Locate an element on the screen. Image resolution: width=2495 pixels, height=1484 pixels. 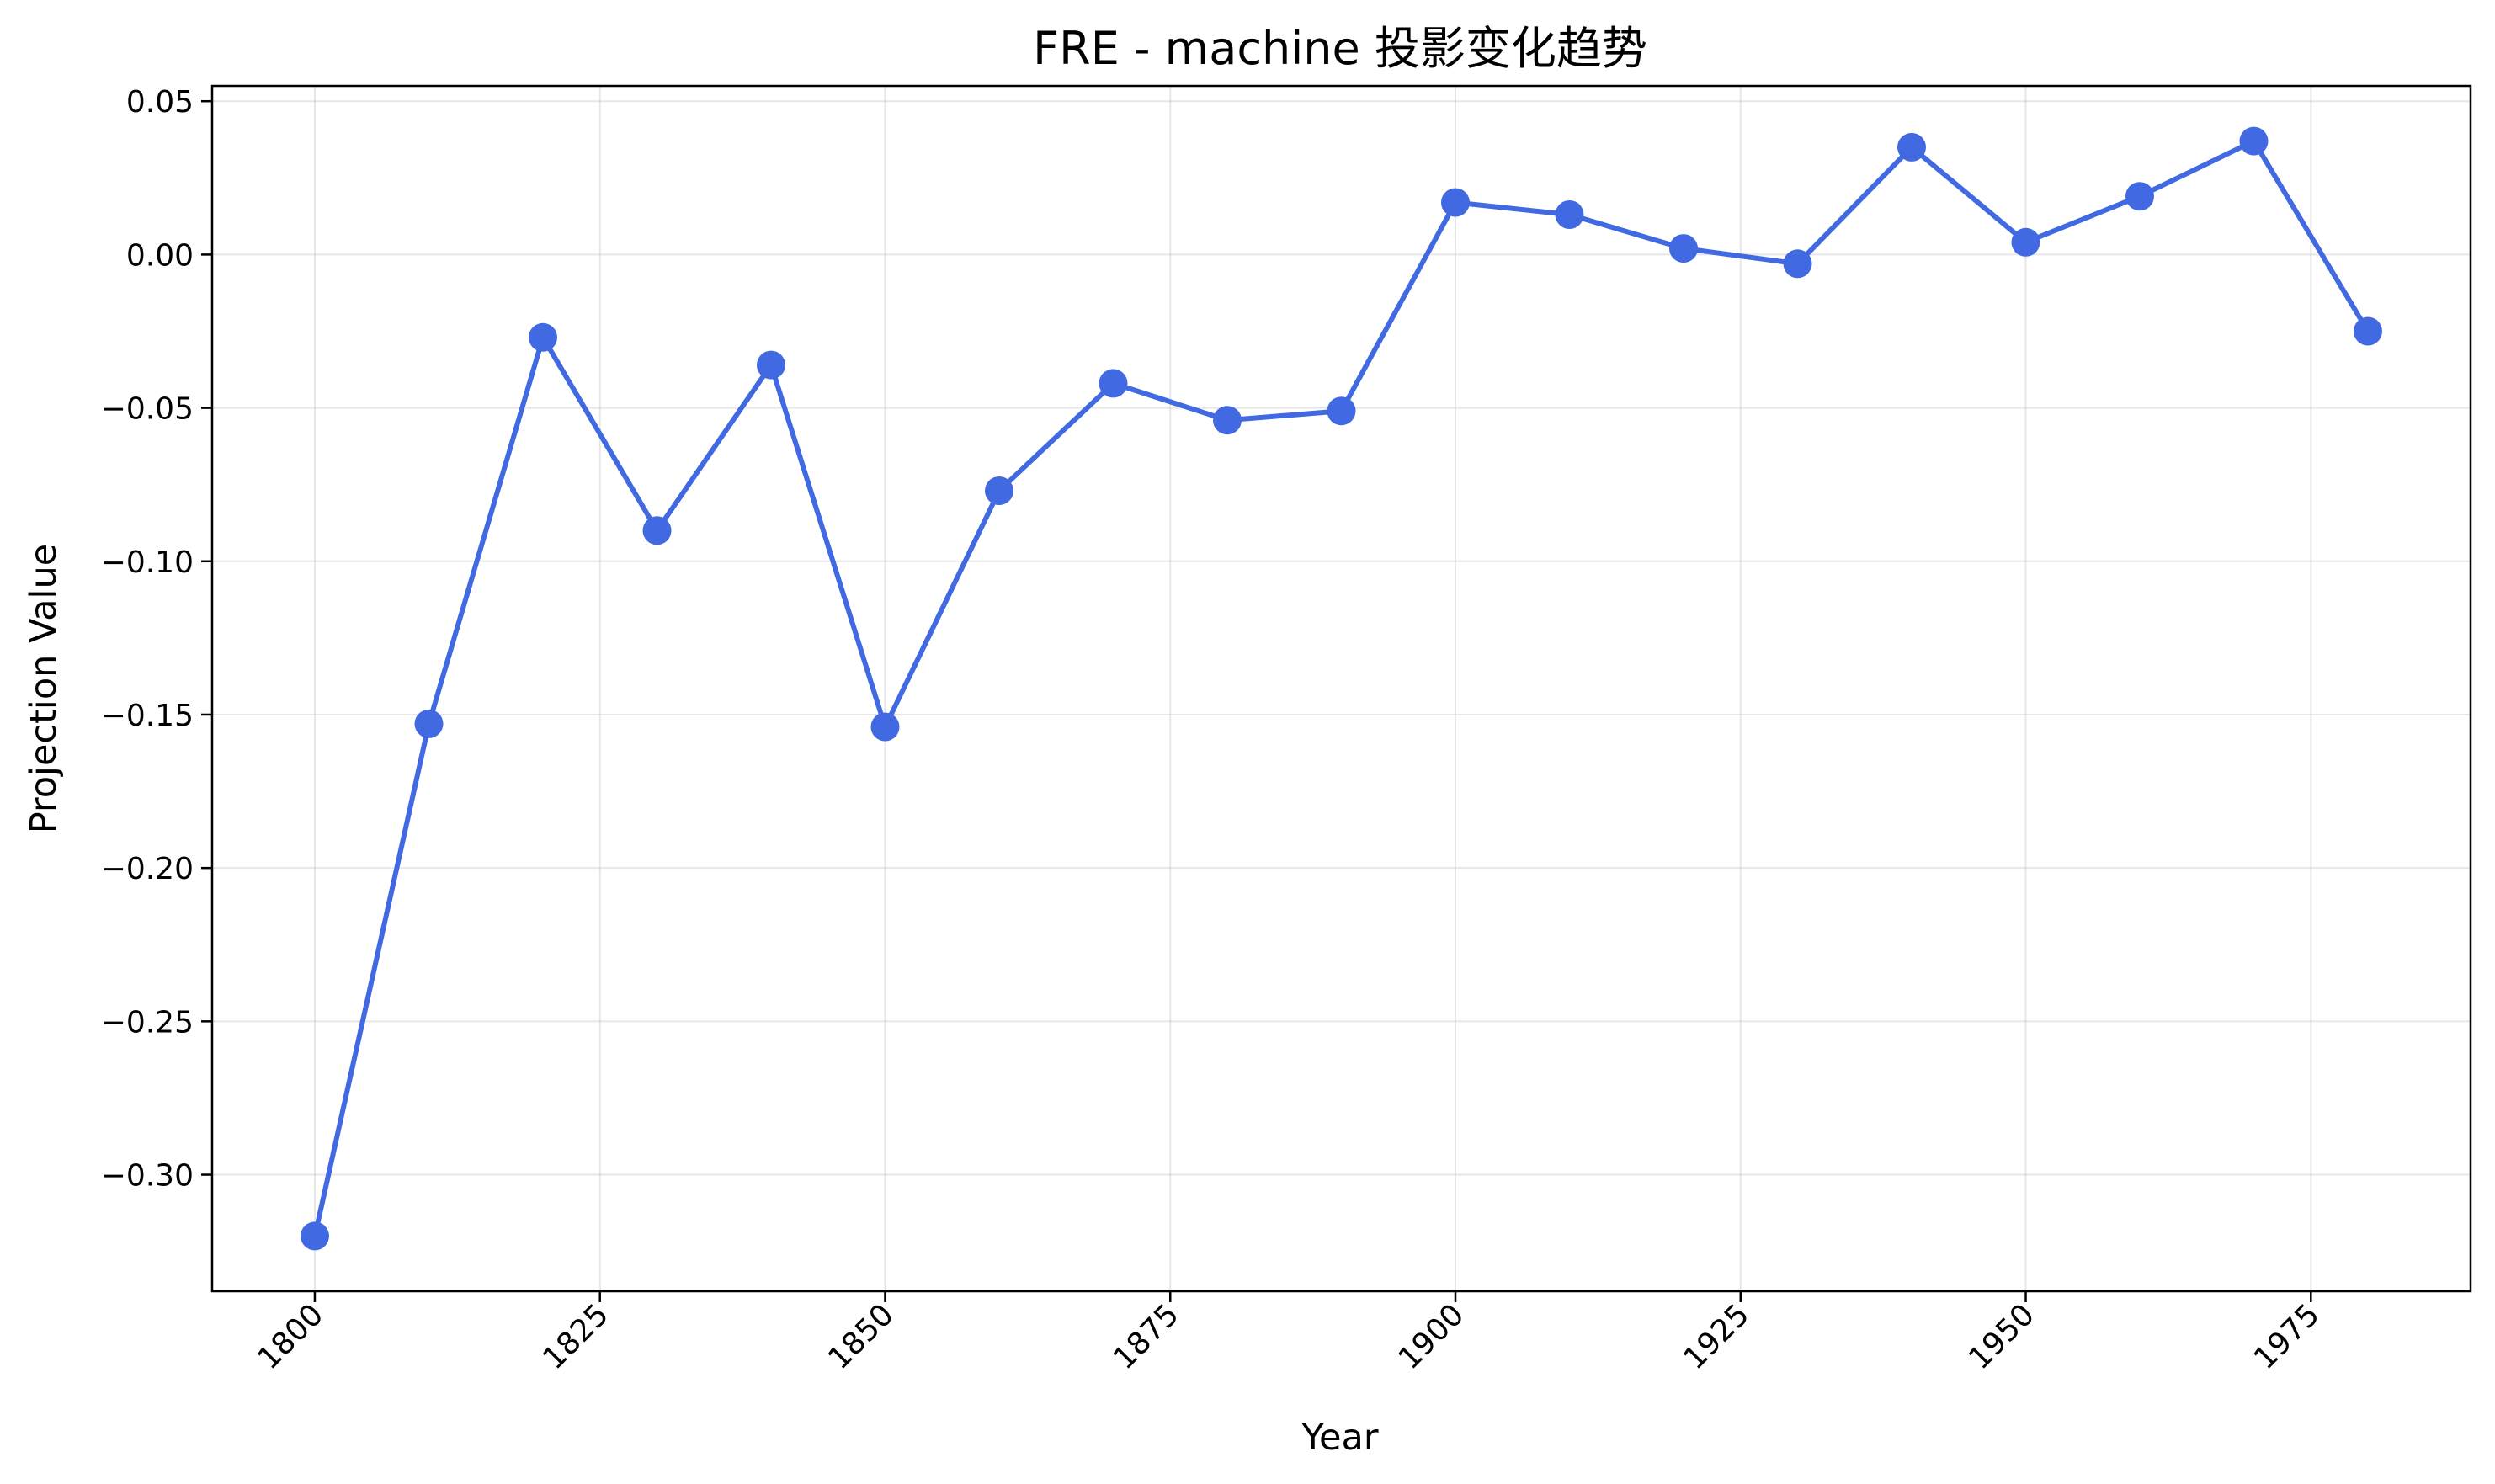
x-tick-label: 1950 is located at coordinates (2001, 1336).